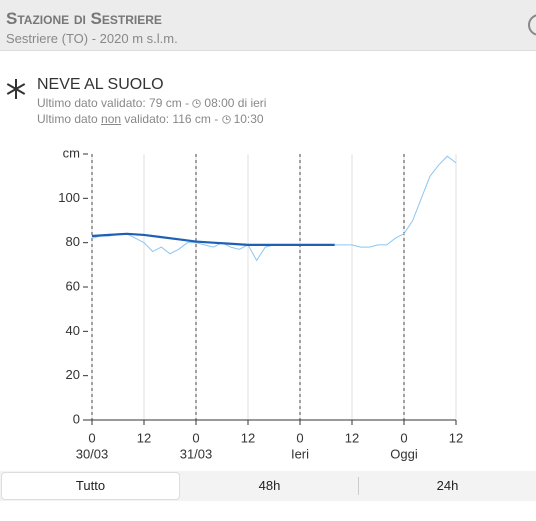 This screenshot has height=521, width=536. What do you see at coordinates (171, 119) in the screenshot?
I see `text: validato: 116 cm -` at bounding box center [171, 119].